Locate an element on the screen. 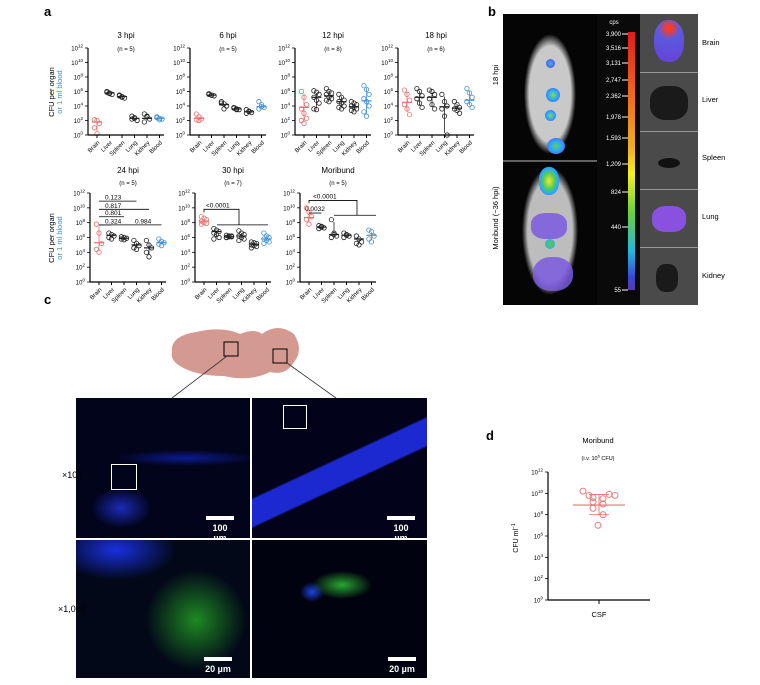  plot-title: 12 hpi is located at coordinates (333, 35).